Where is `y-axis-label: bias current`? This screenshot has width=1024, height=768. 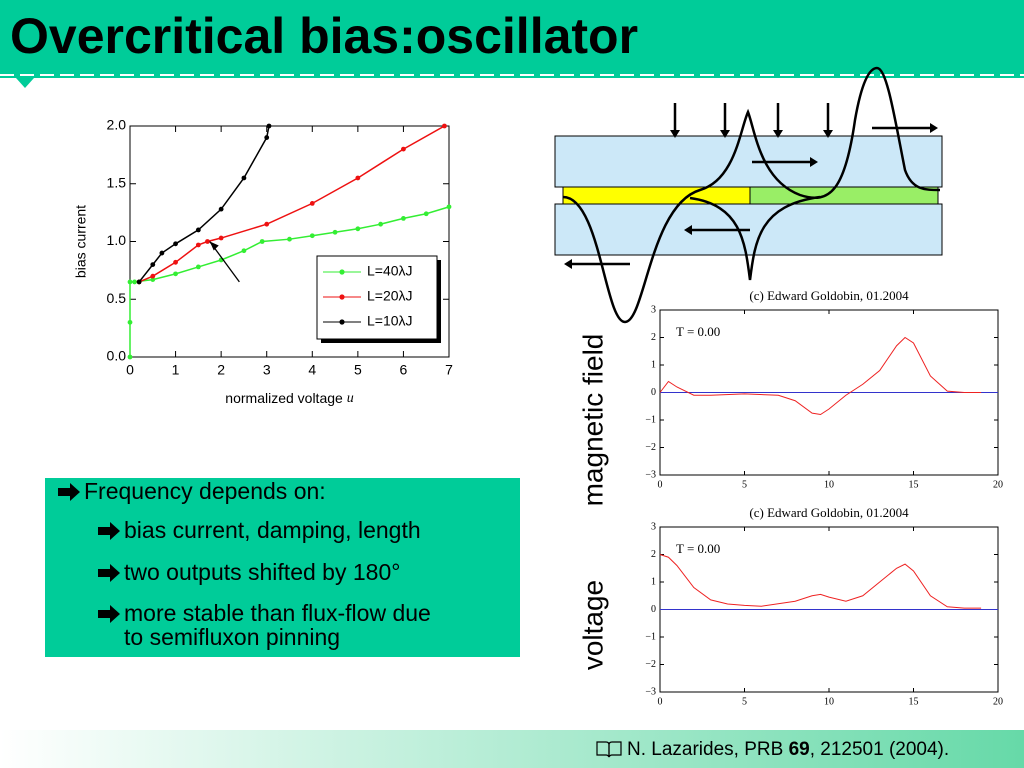
y-axis-label: bias current is located at coordinates (81, 241).